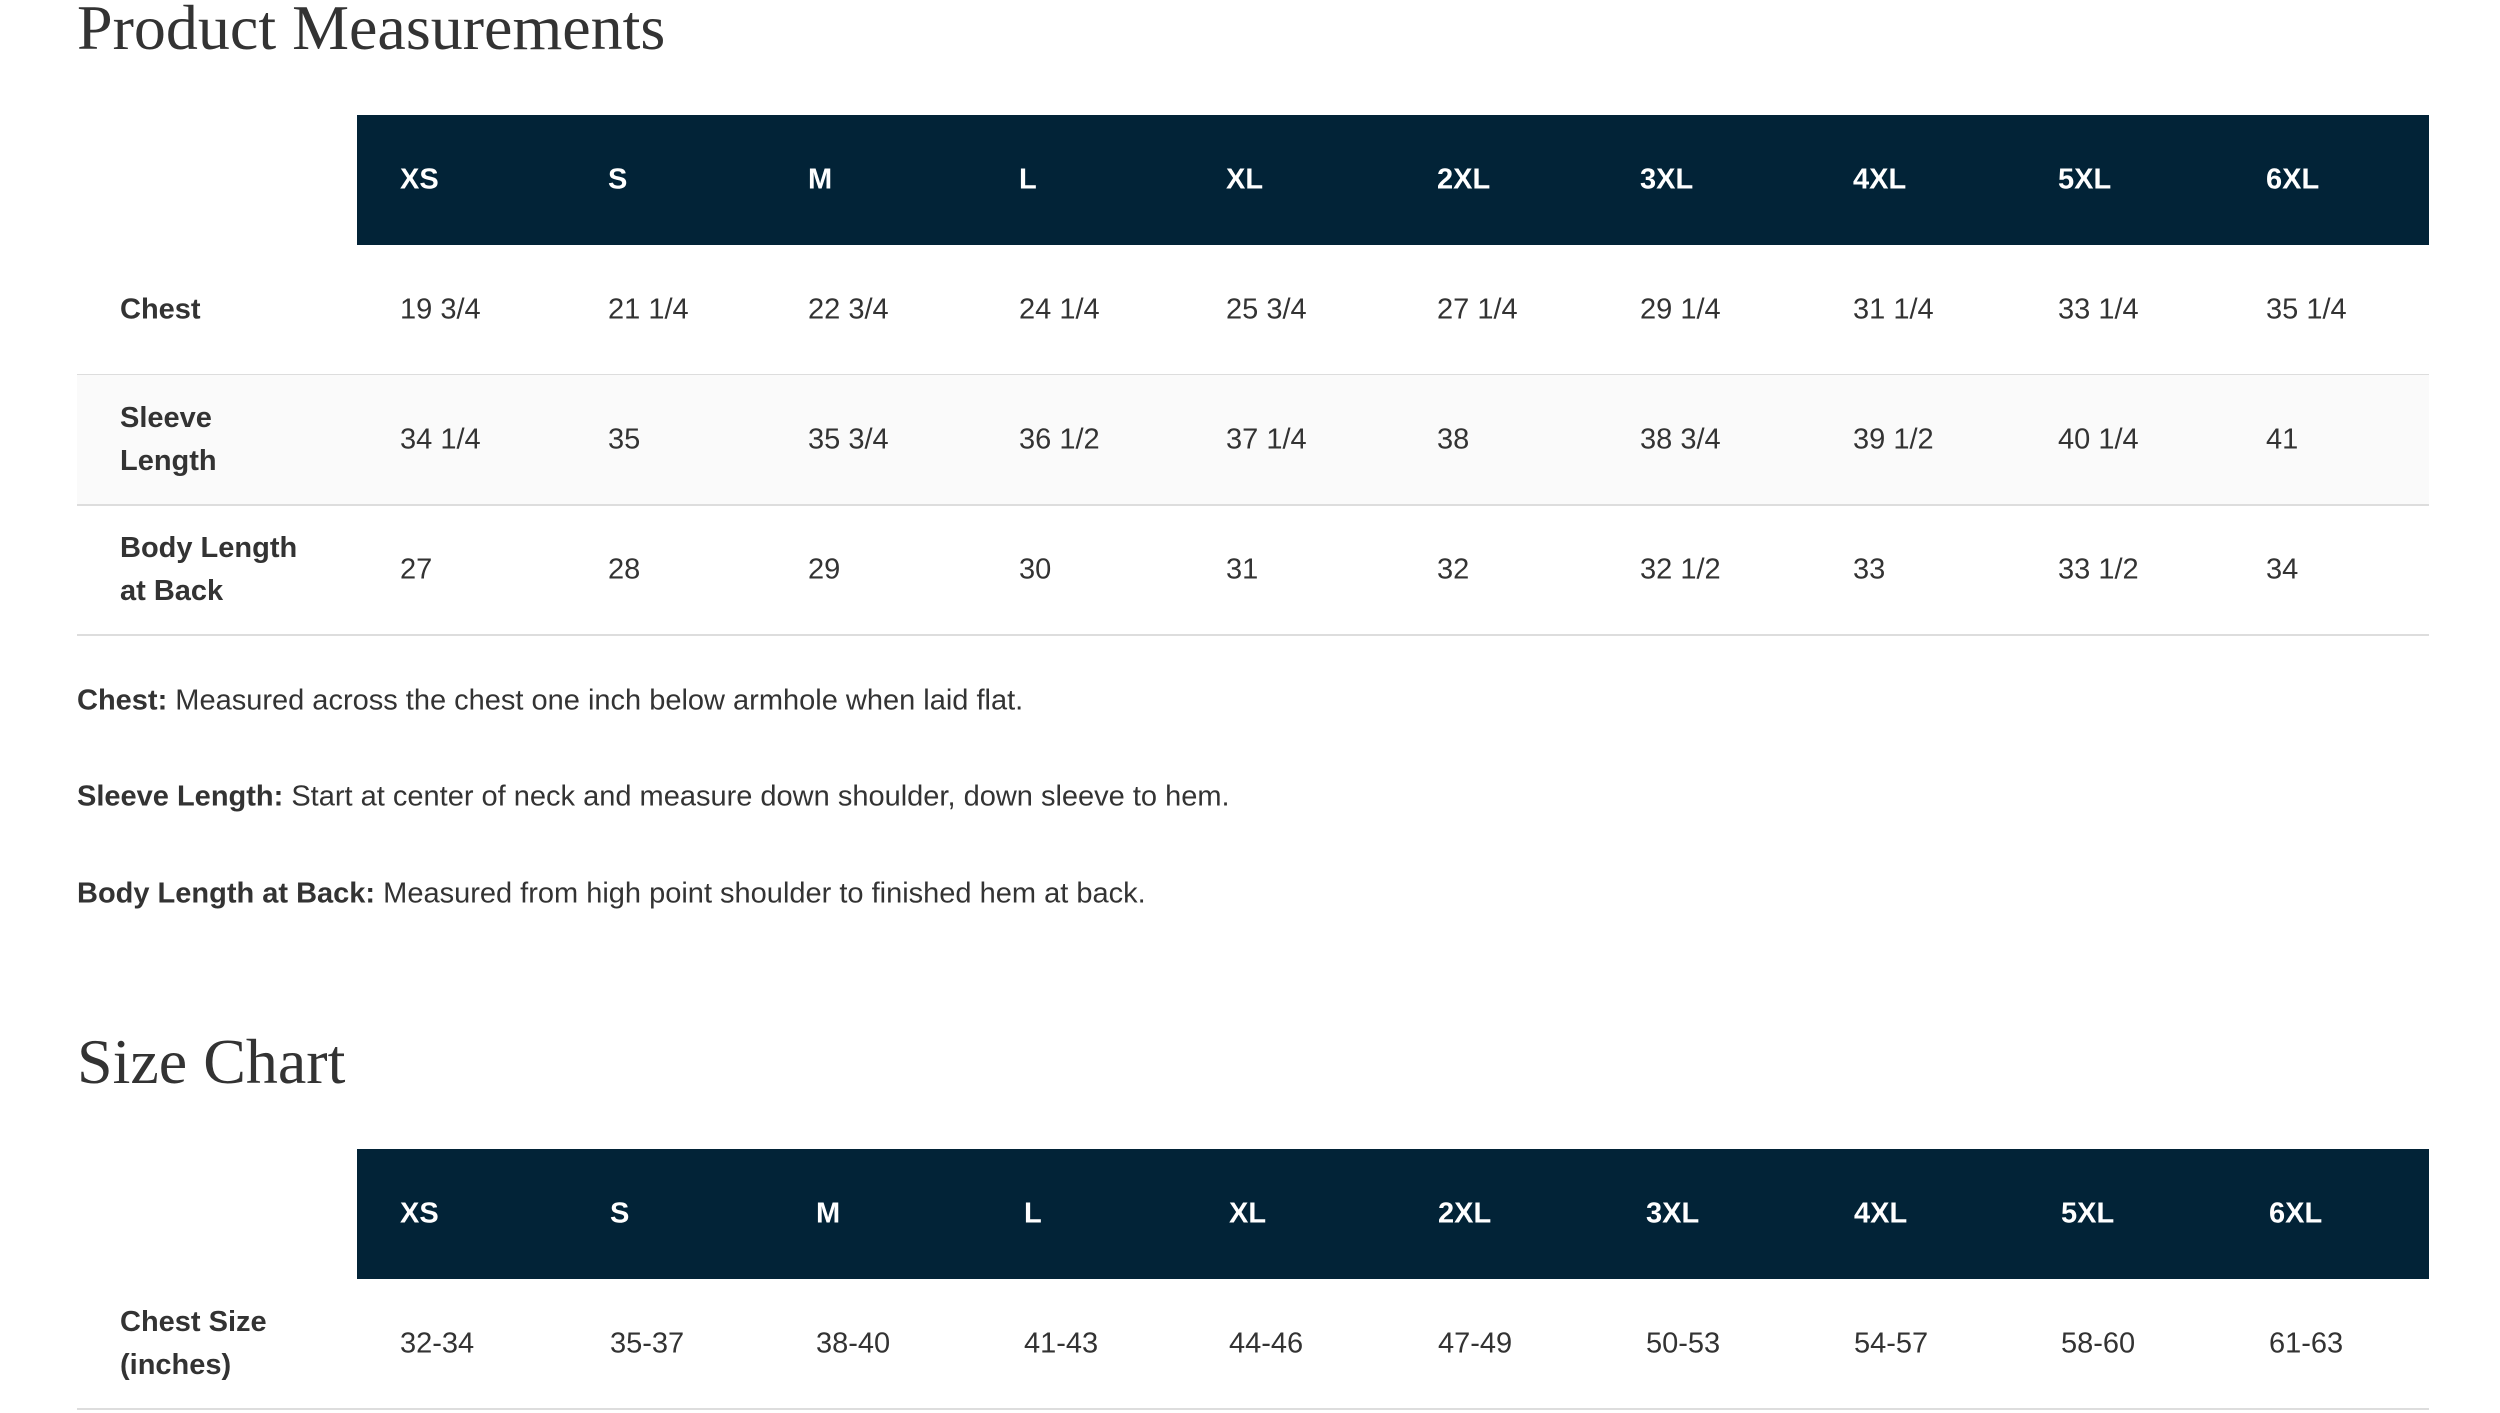 The width and height of the screenshot is (2500, 1413). Describe the element at coordinates (2098, 569) in the screenshot. I see `table-cell: 33 1/2` at that location.